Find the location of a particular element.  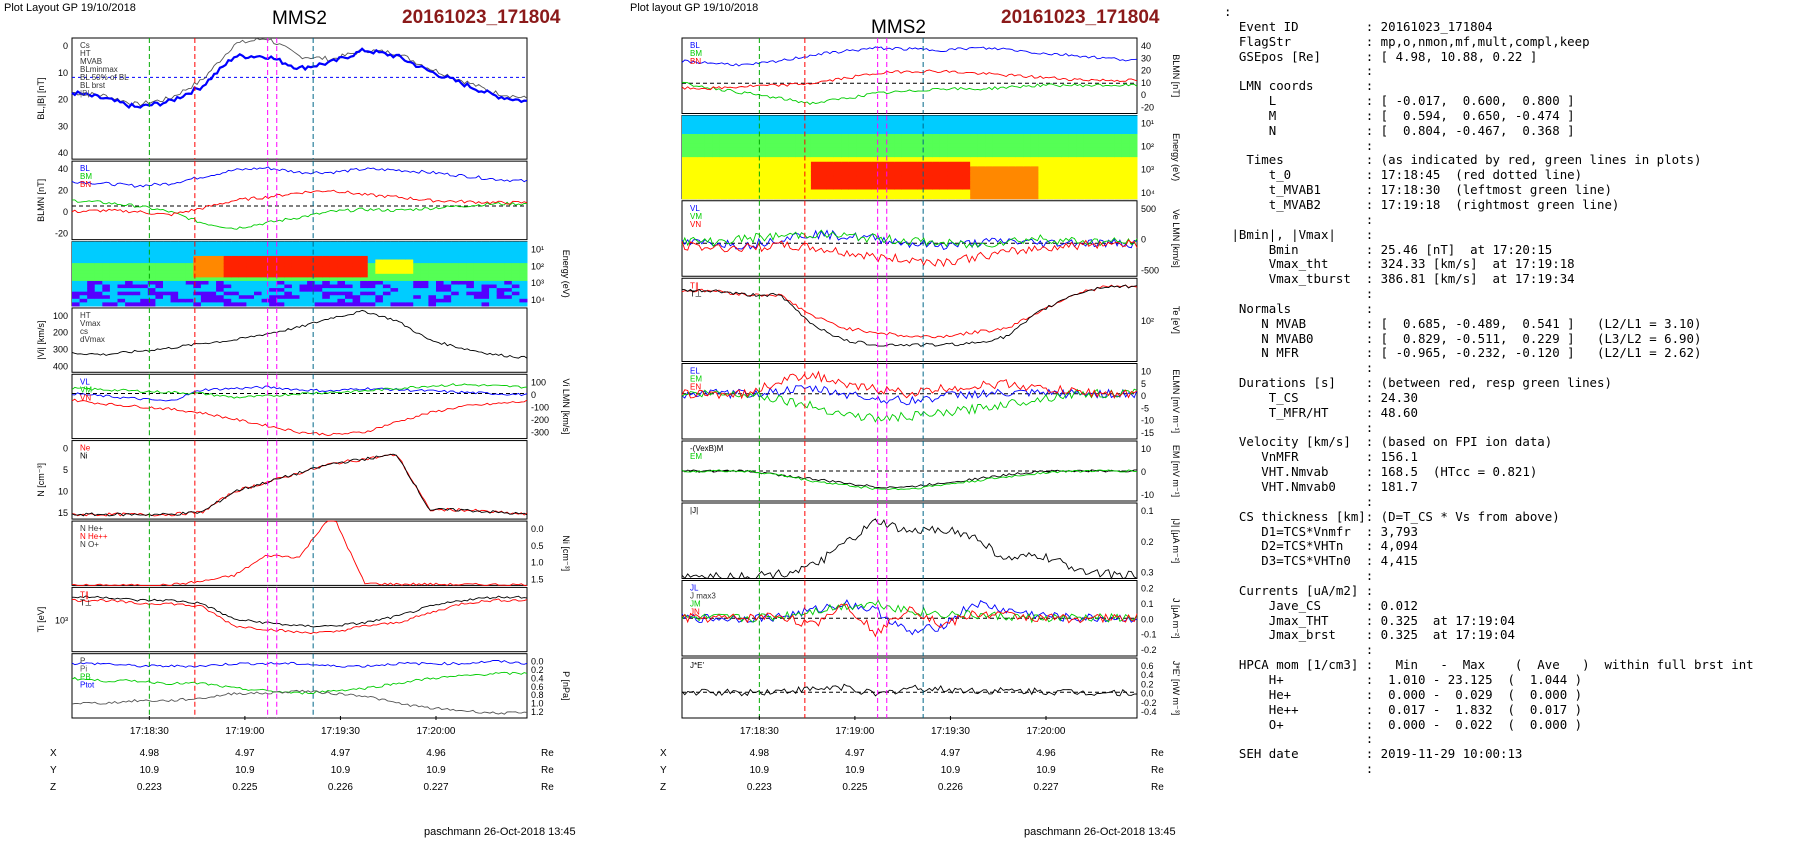

legend-entry: HT is located at coordinates (85, 315).